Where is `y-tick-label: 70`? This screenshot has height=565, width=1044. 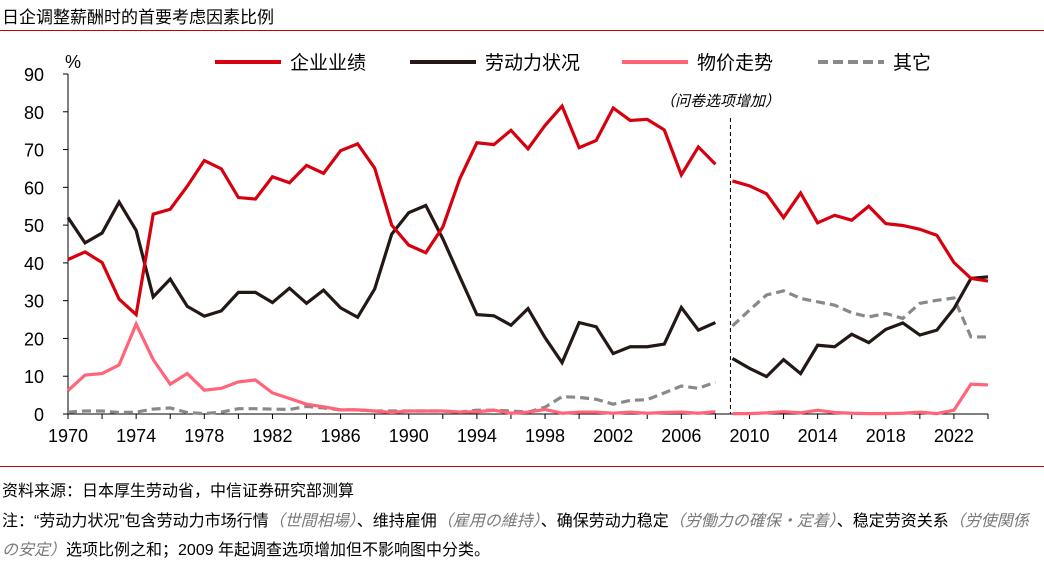
y-tick-label: 70 is located at coordinates (34, 151).